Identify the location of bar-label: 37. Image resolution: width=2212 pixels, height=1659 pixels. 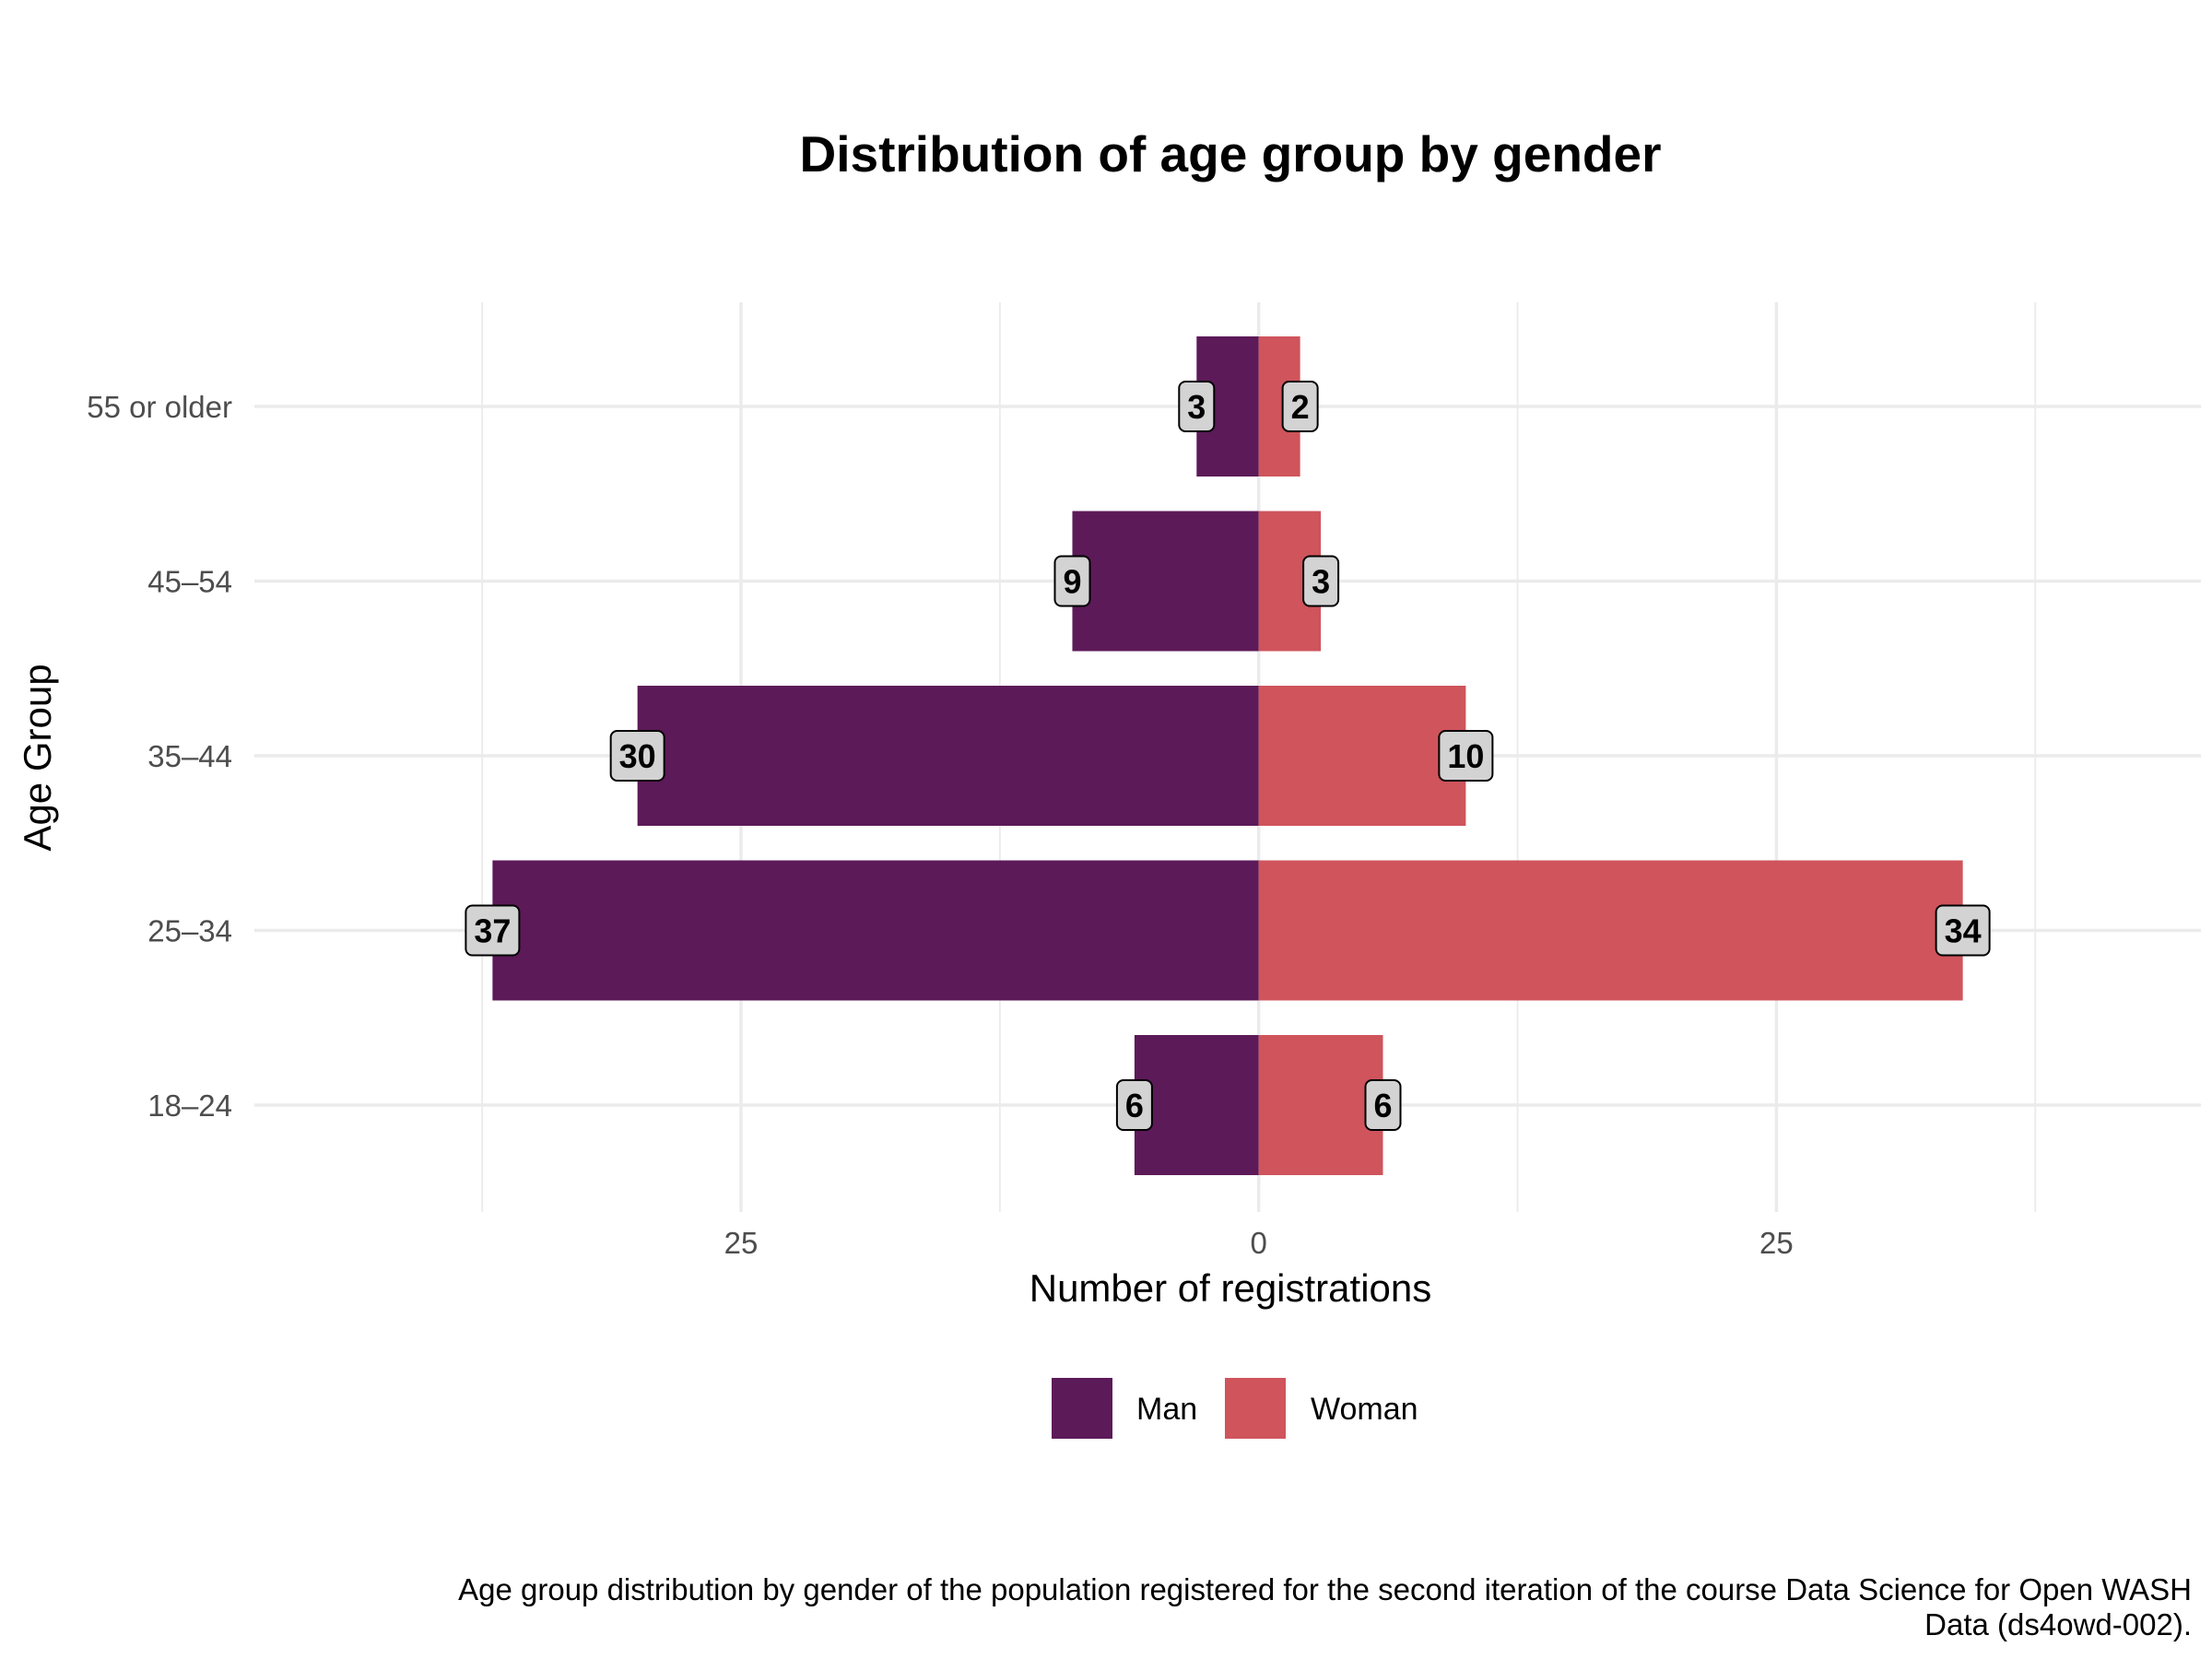
(493, 930).